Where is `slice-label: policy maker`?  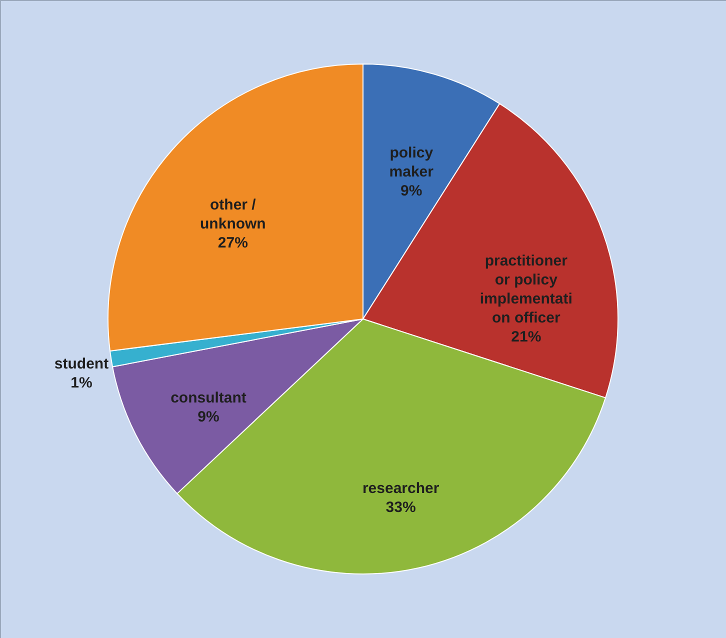
slice-label: policy maker is located at coordinates (411, 162).